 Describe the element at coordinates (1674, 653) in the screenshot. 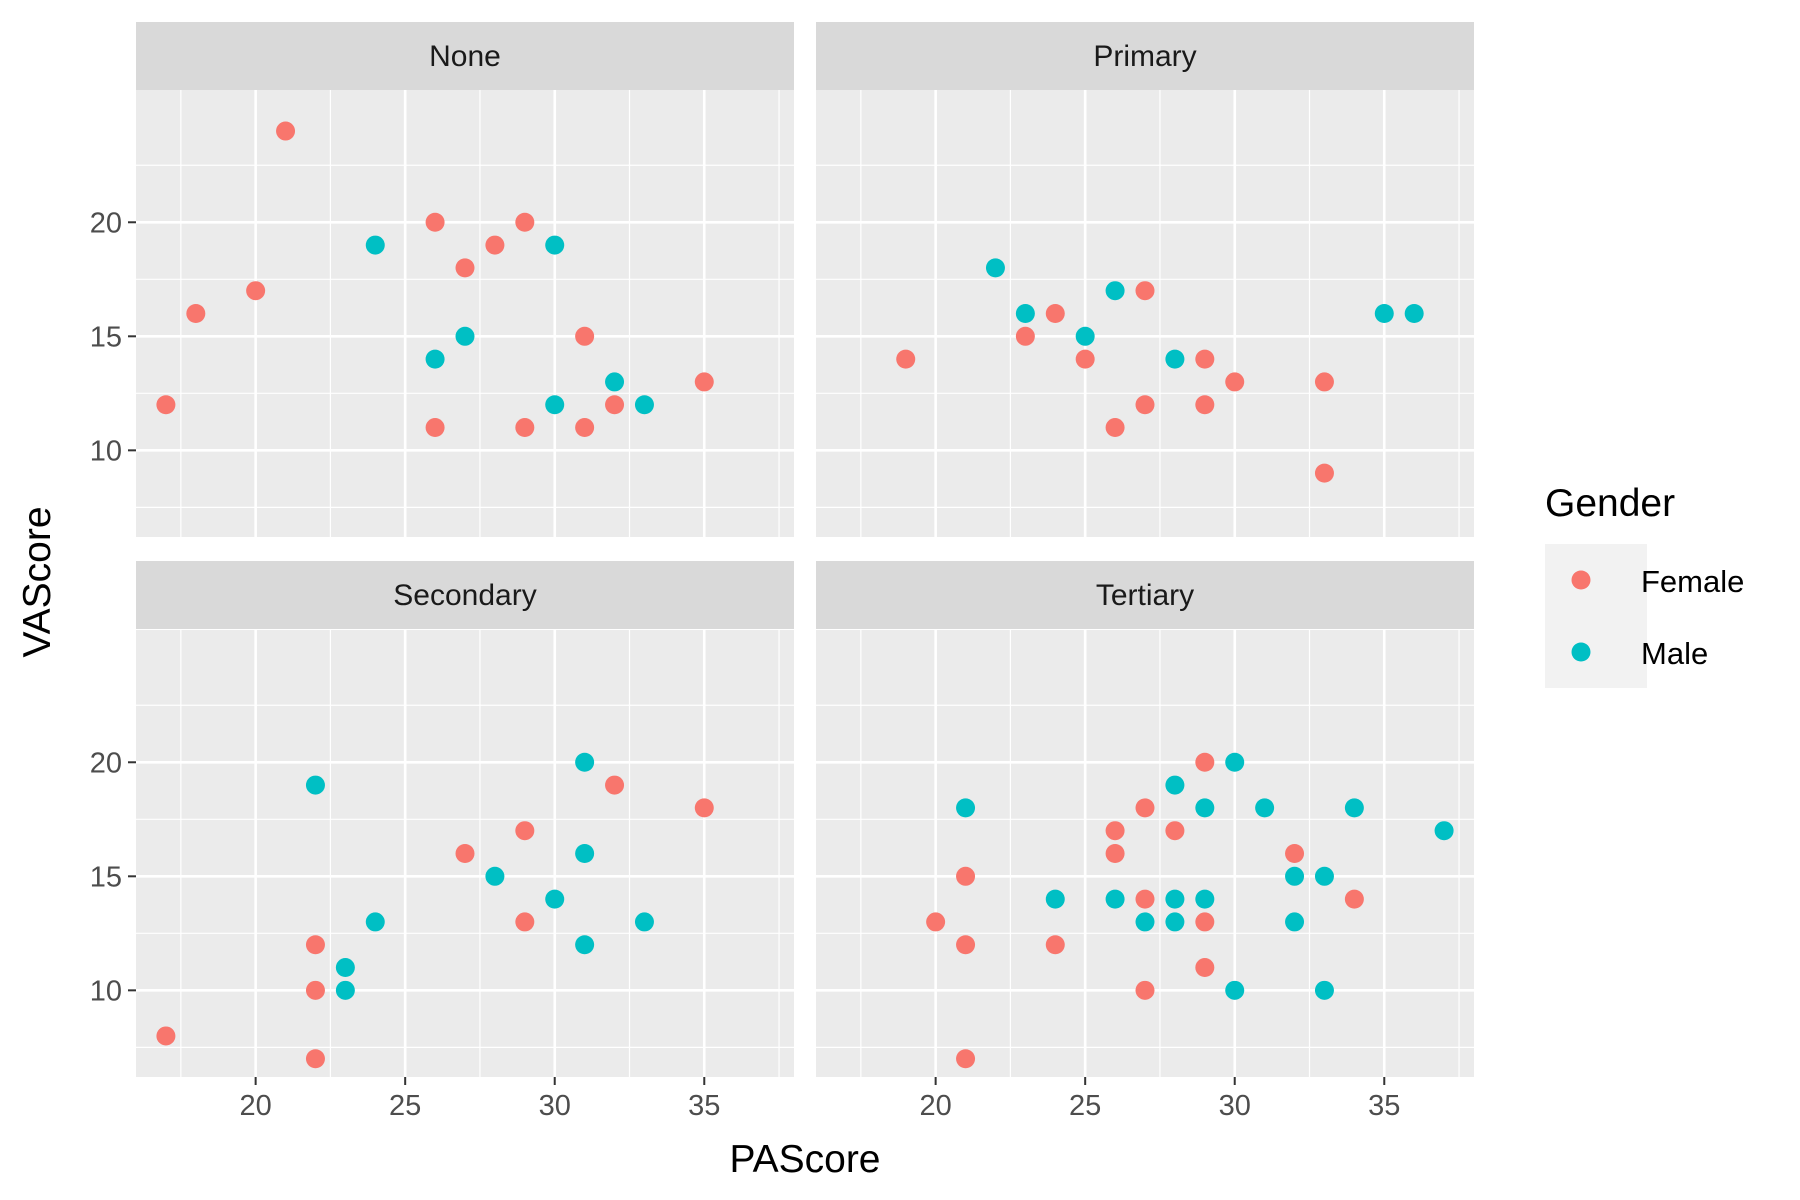

I see `legend-label-male: Male` at that location.